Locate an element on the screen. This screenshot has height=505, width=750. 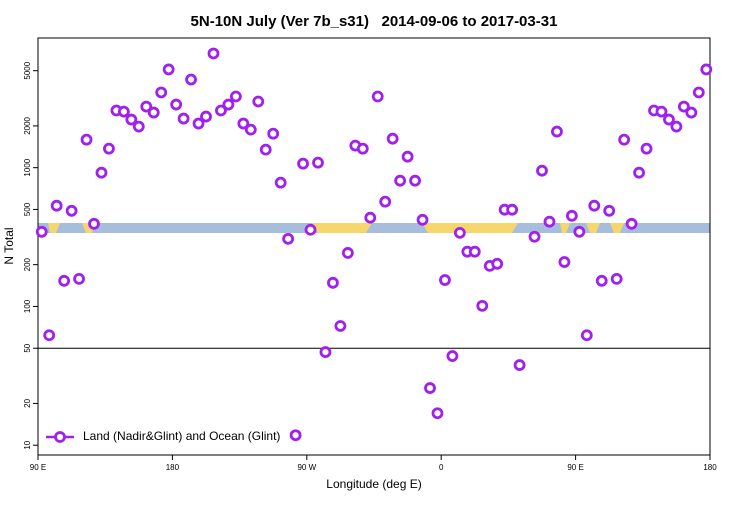
y-tick-label: 200 is located at coordinates (27, 264).